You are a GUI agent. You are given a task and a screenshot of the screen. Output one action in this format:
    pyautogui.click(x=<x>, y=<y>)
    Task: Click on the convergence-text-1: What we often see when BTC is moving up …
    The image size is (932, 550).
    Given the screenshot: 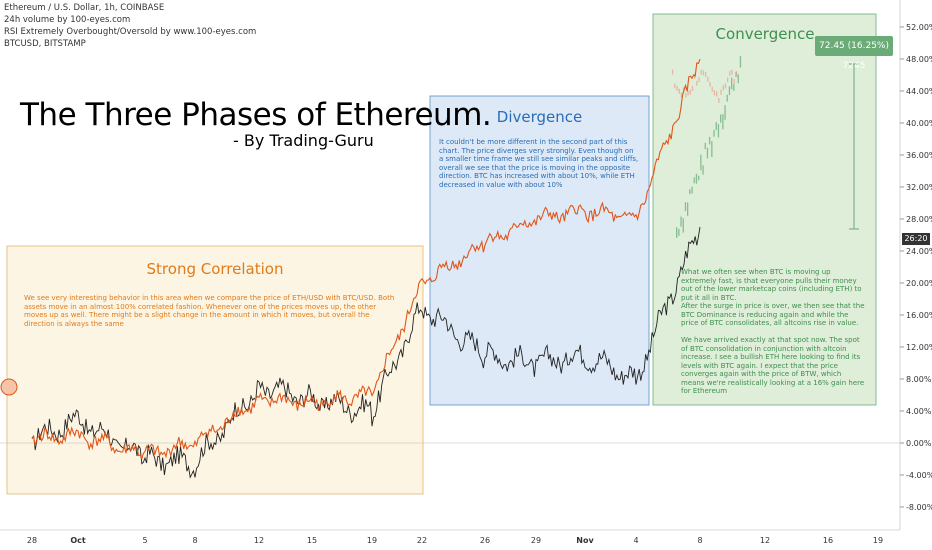 What is the action you would take?
    pyautogui.click(x=771, y=285)
    